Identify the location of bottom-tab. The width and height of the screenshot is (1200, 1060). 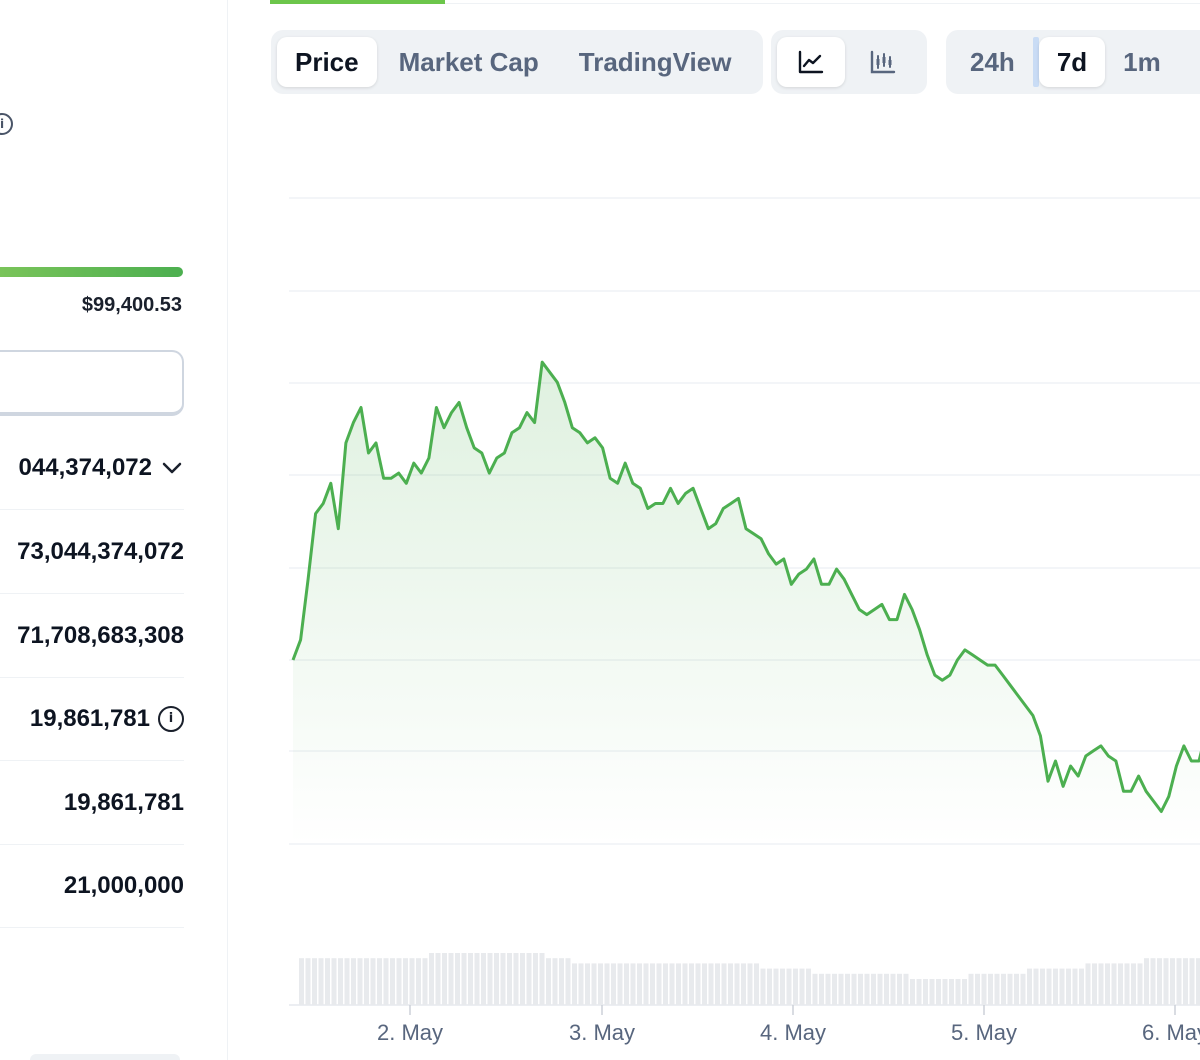
(105, 1057).